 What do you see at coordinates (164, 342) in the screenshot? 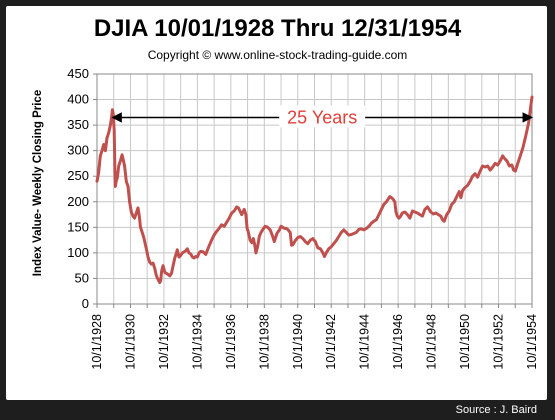
I see `x-tick-label: 10/1/1932` at bounding box center [164, 342].